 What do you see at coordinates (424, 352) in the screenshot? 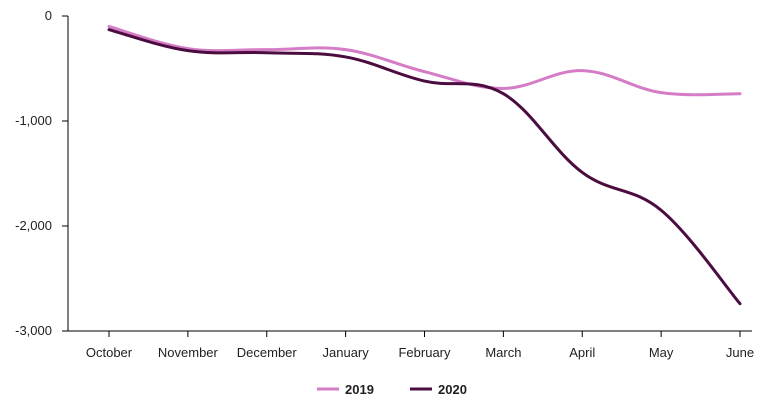
I see `x-tick-label: February` at bounding box center [424, 352].